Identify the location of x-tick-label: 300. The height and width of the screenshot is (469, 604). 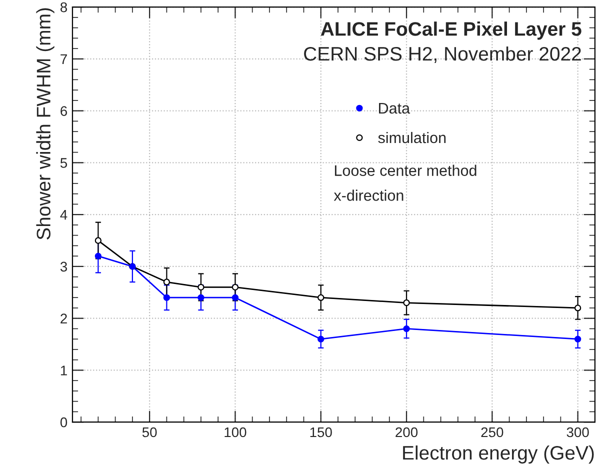
(577, 432).